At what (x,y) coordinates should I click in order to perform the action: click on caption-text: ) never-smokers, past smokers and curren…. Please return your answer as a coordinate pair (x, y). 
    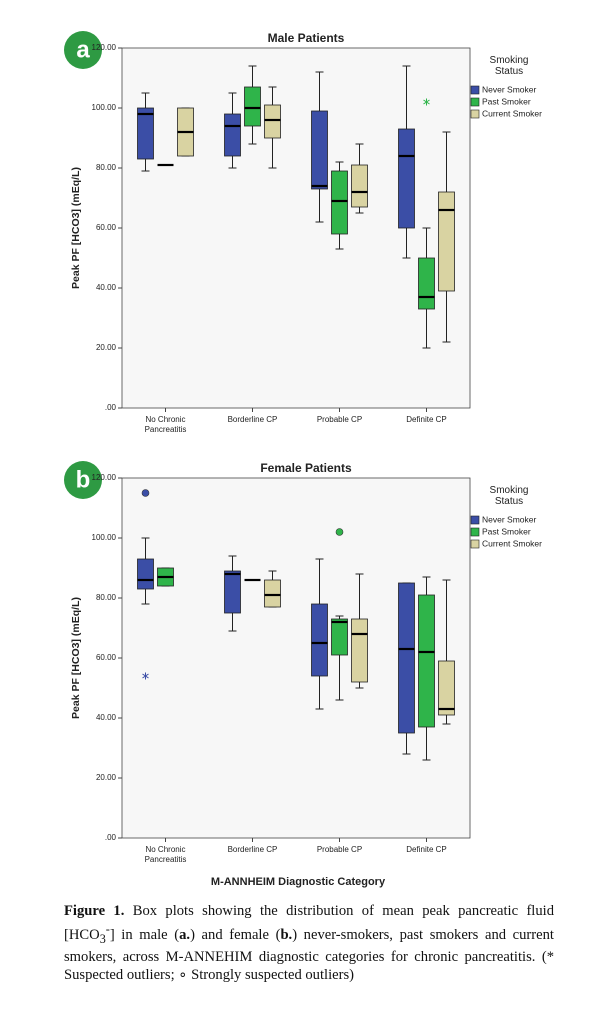
    Looking at the image, I should click on (309, 954).